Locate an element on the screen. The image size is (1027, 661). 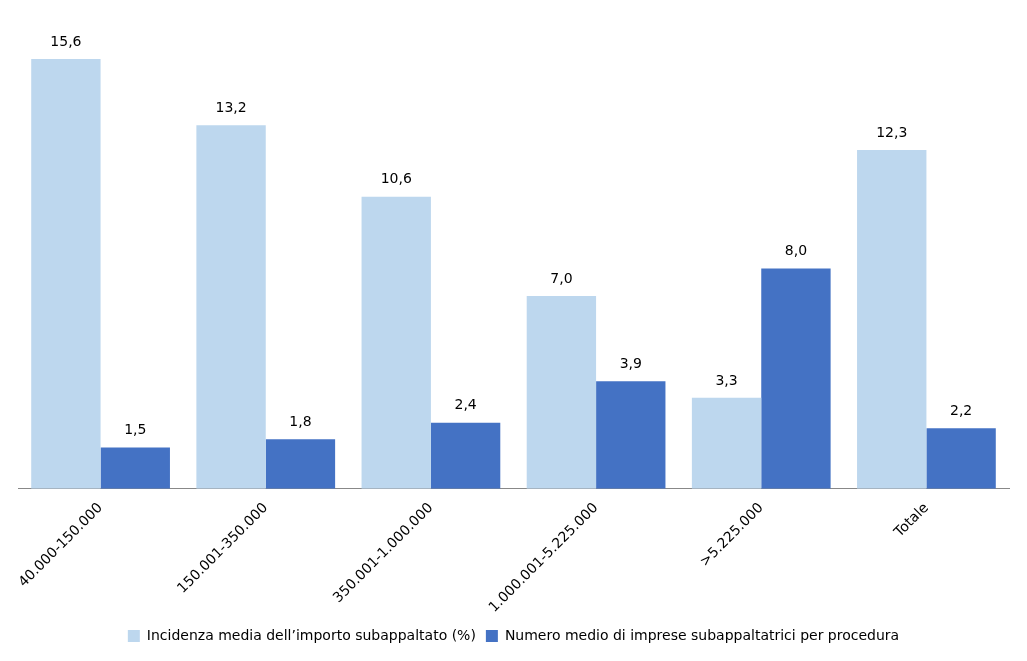
legend-label: Numero medio di imprese subappaltatrici per procedura is located at coordinates (702, 634).